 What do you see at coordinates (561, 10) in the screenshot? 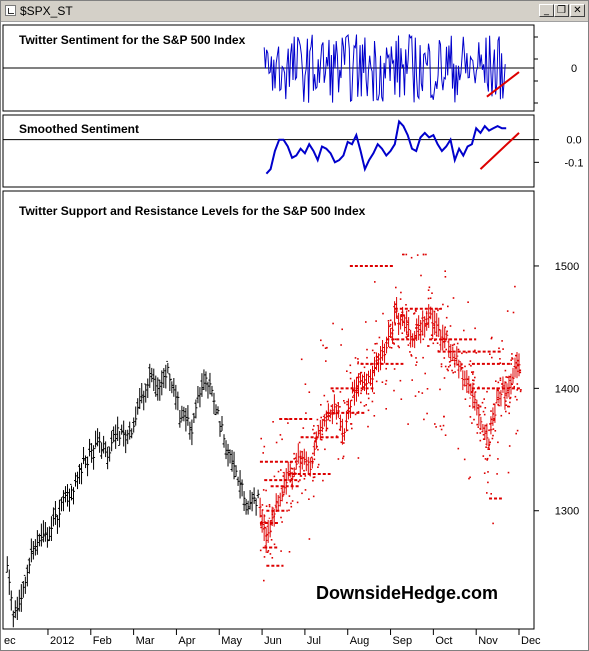
I see `restore-button: ❐` at bounding box center [561, 10].